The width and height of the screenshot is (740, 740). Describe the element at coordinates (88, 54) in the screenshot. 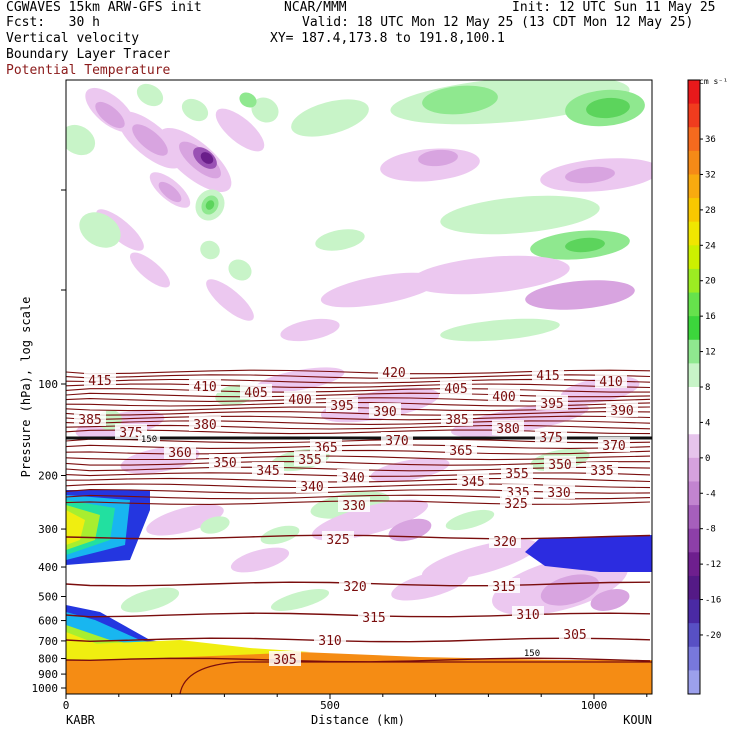

I see `field-boundary-layer-tracer: Boundary Layer Tracer` at that location.